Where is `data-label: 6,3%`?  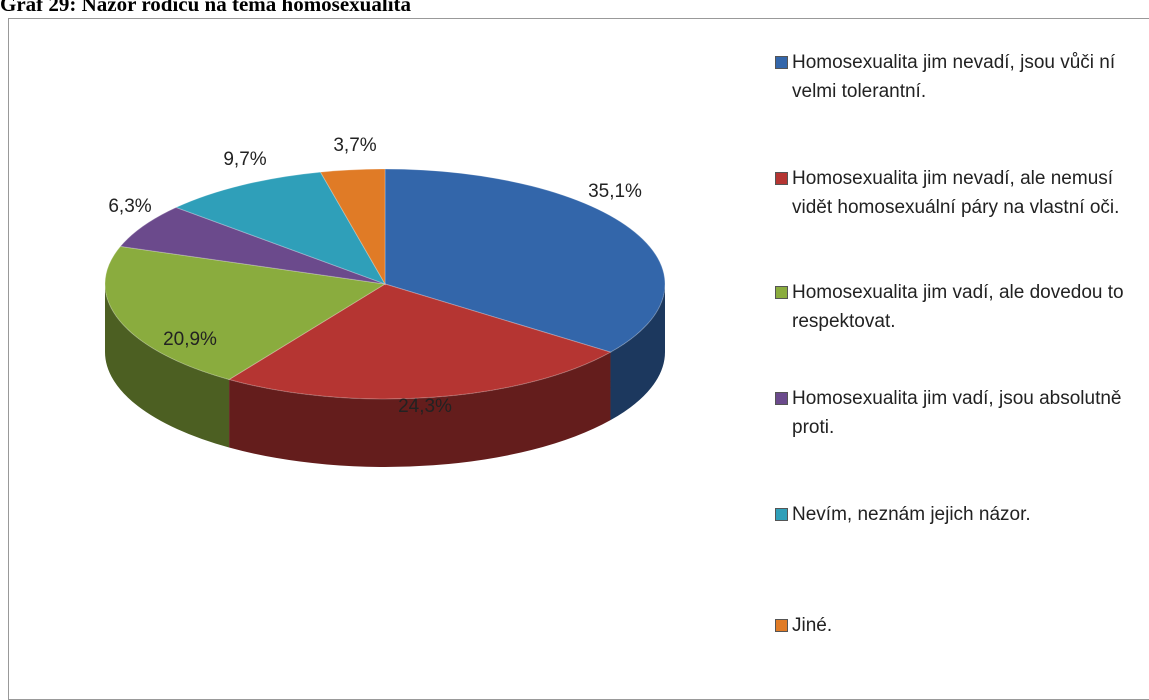
data-label: 6,3% is located at coordinates (129, 206).